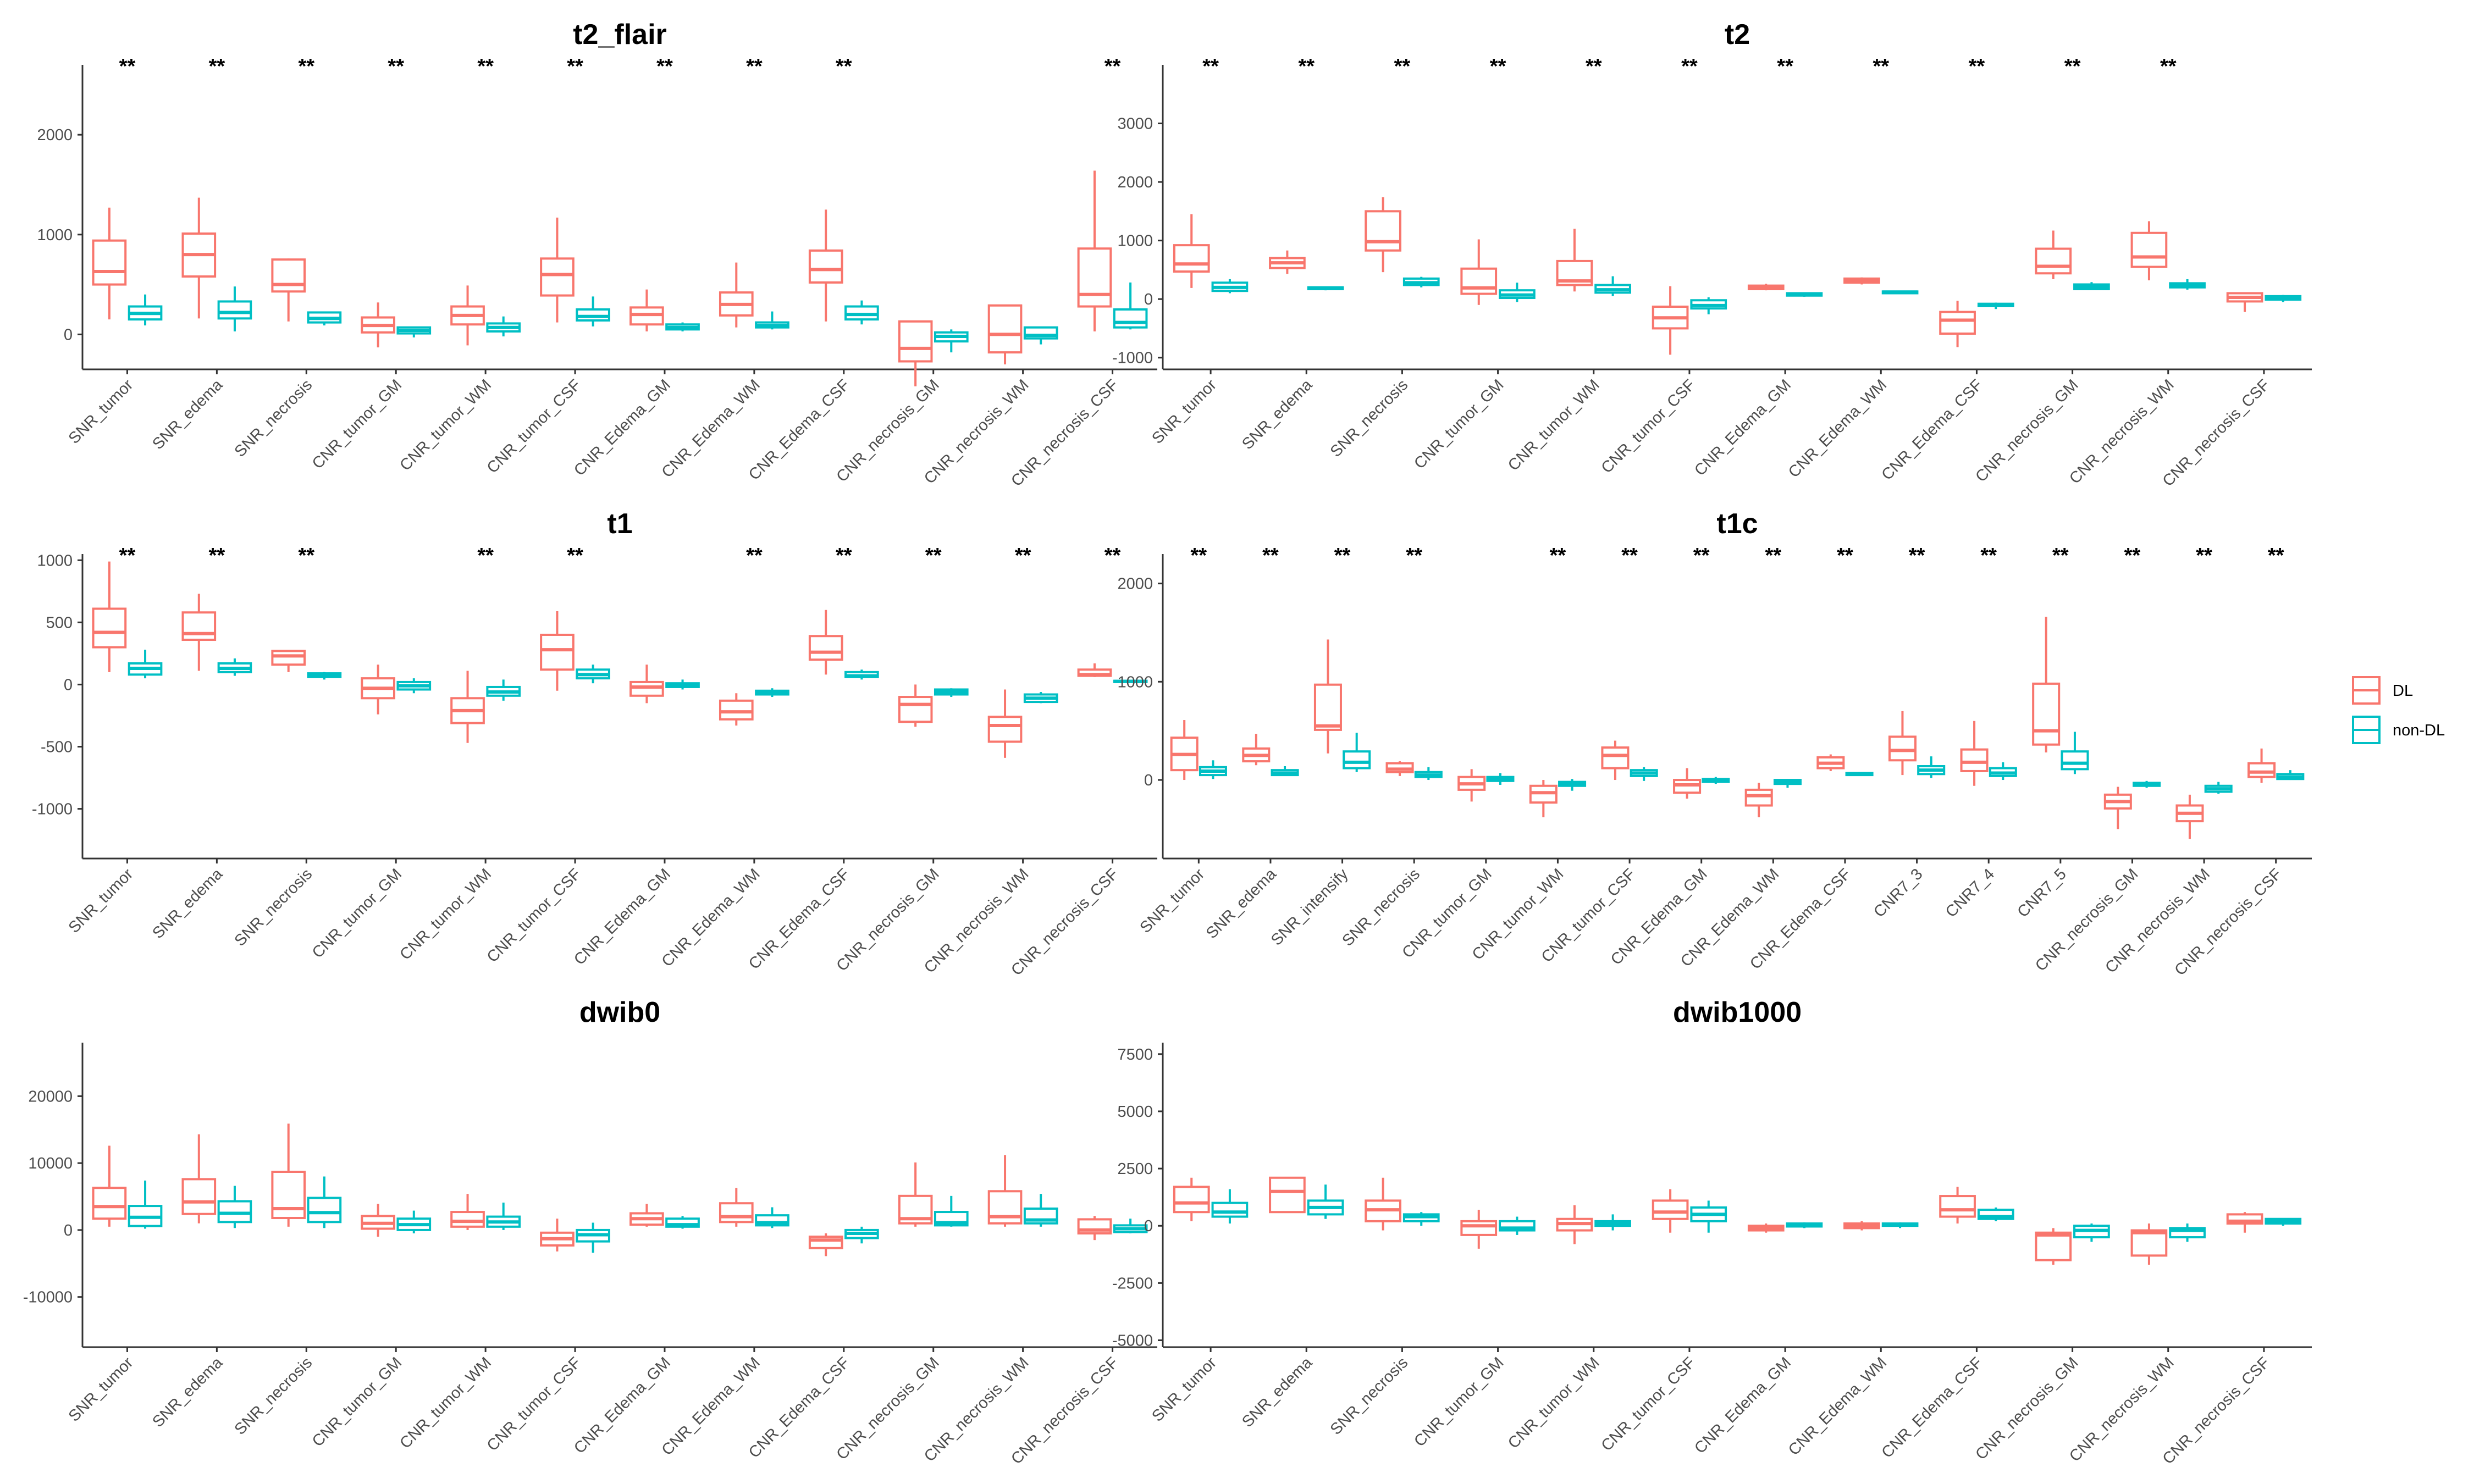  Describe the element at coordinates (51, 1163) in the screenshot. I see `y-tick-label: 10000` at that location.